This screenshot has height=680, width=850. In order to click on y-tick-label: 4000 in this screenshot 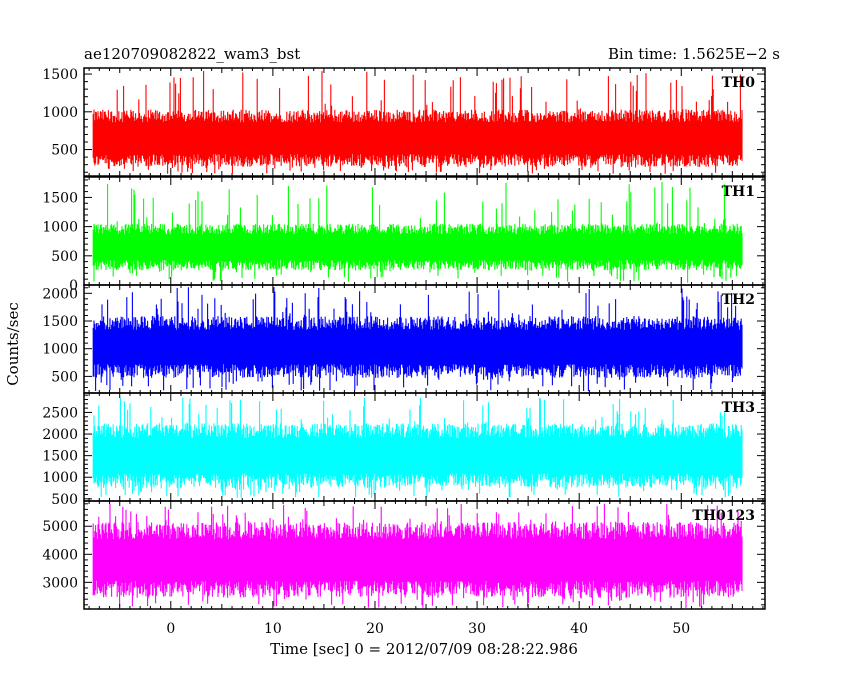, I will do `click(60, 555)`.